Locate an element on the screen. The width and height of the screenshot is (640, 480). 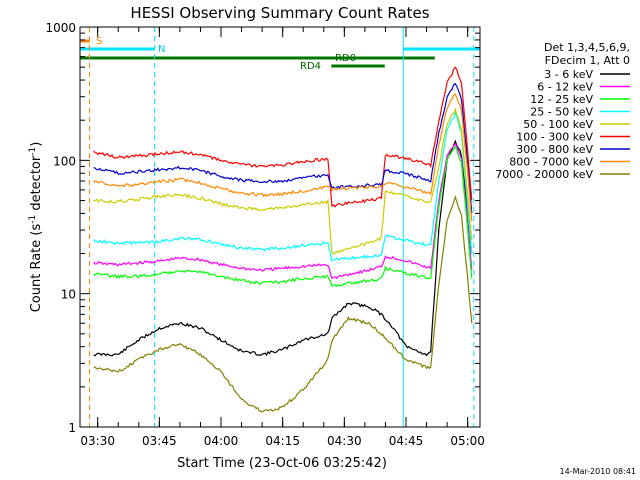
x-tick-label: 04:00 is located at coordinates (221, 441).